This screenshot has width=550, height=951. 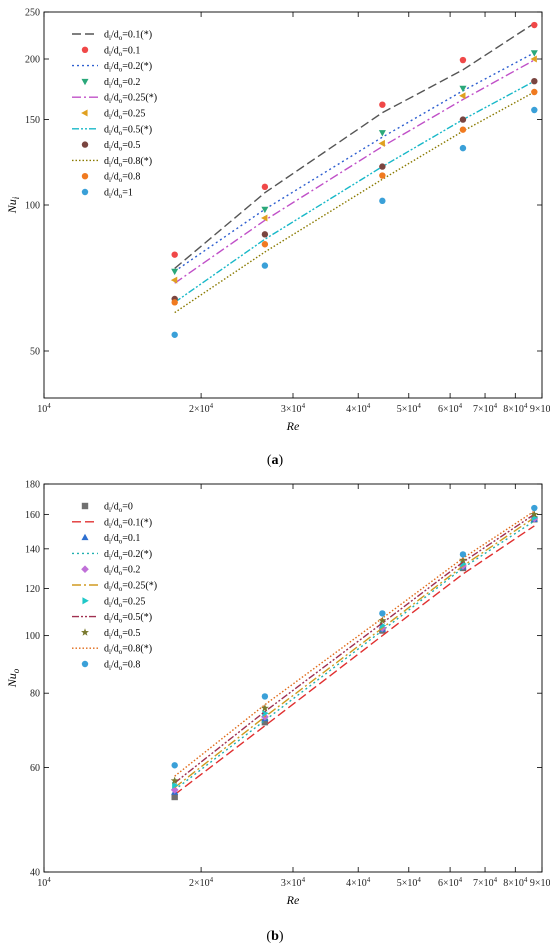 I want to click on legend-entry-8: di/do=0.8(*), so click(x=128, y=162).